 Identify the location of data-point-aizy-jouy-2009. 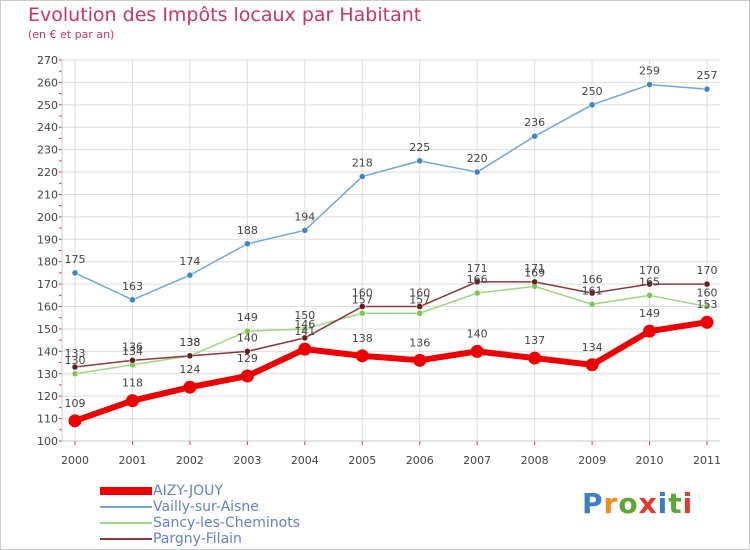
(592, 365).